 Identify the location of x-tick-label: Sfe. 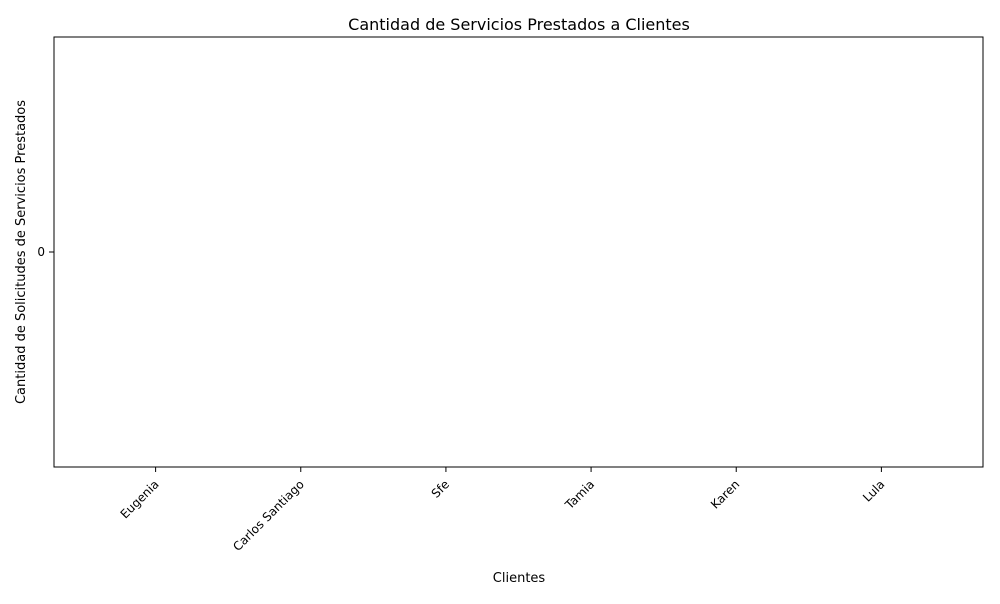
(441, 489).